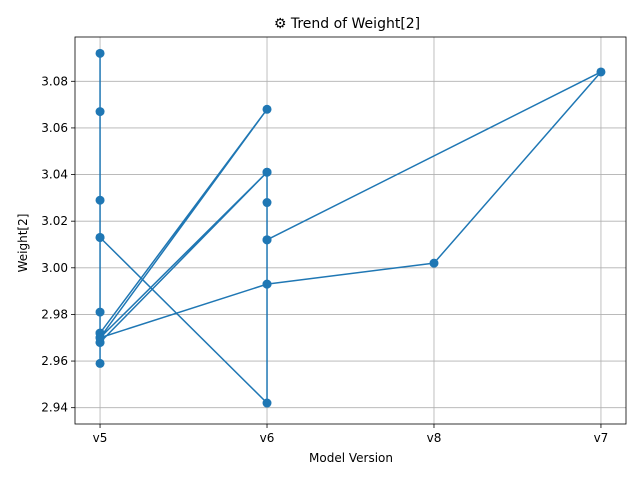  Describe the element at coordinates (54, 128) in the screenshot. I see `y-tick-label: 3.06` at that location.